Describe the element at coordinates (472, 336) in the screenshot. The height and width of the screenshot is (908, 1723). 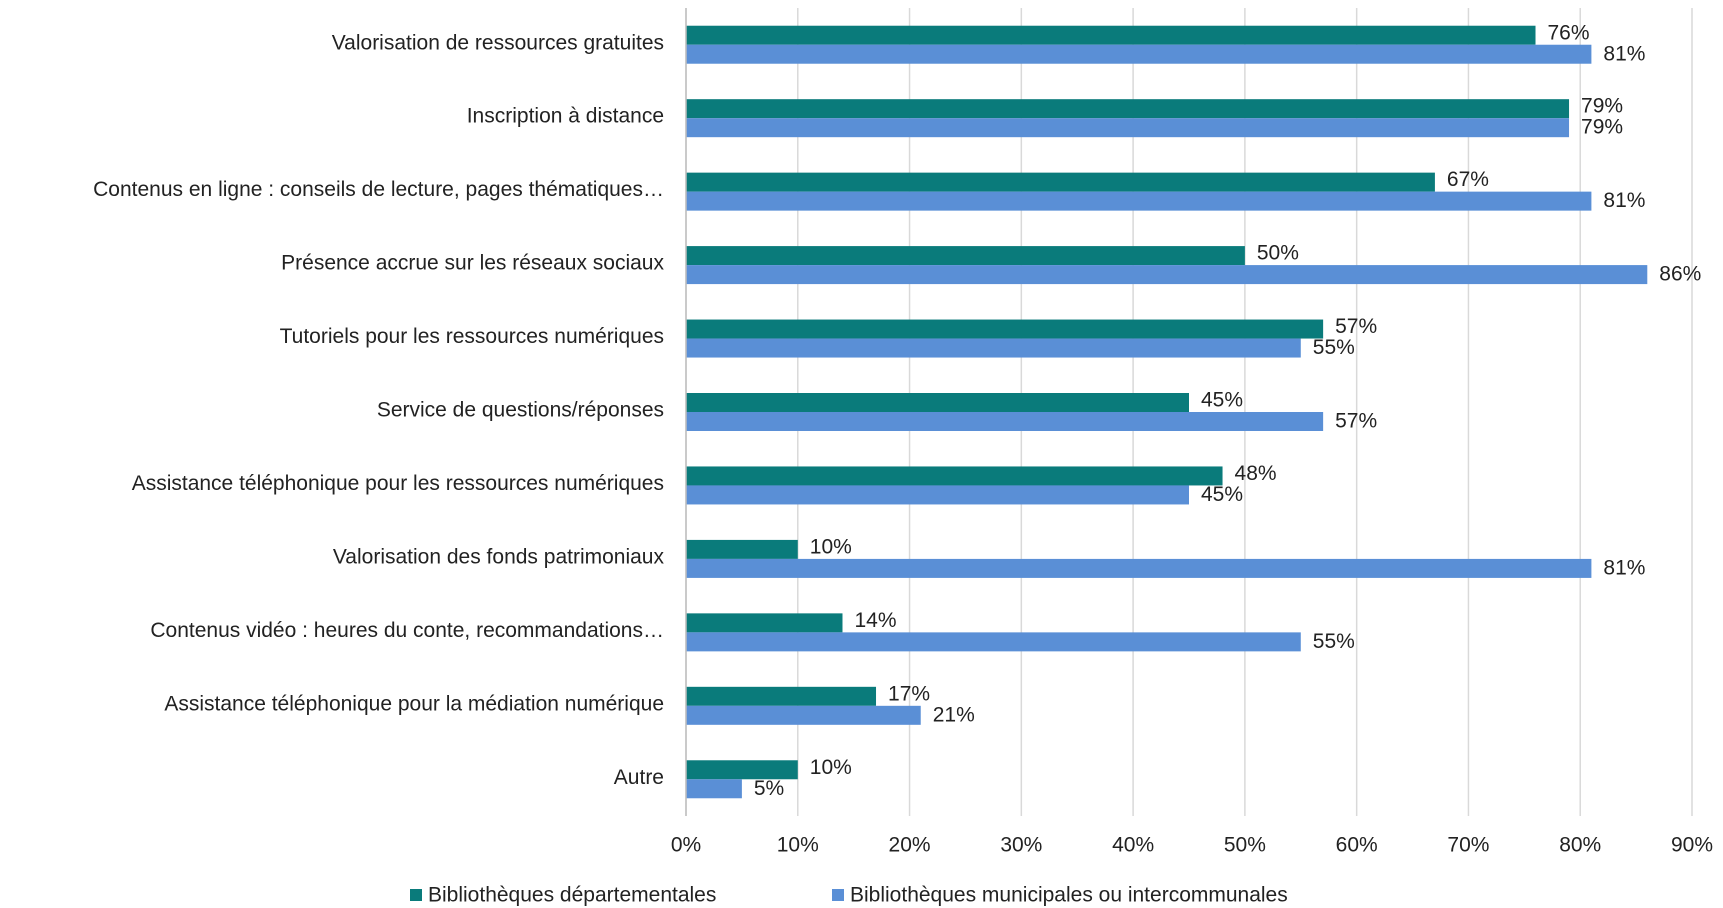
I see `category-label: Tutoriels pour les ressources numériques` at that location.